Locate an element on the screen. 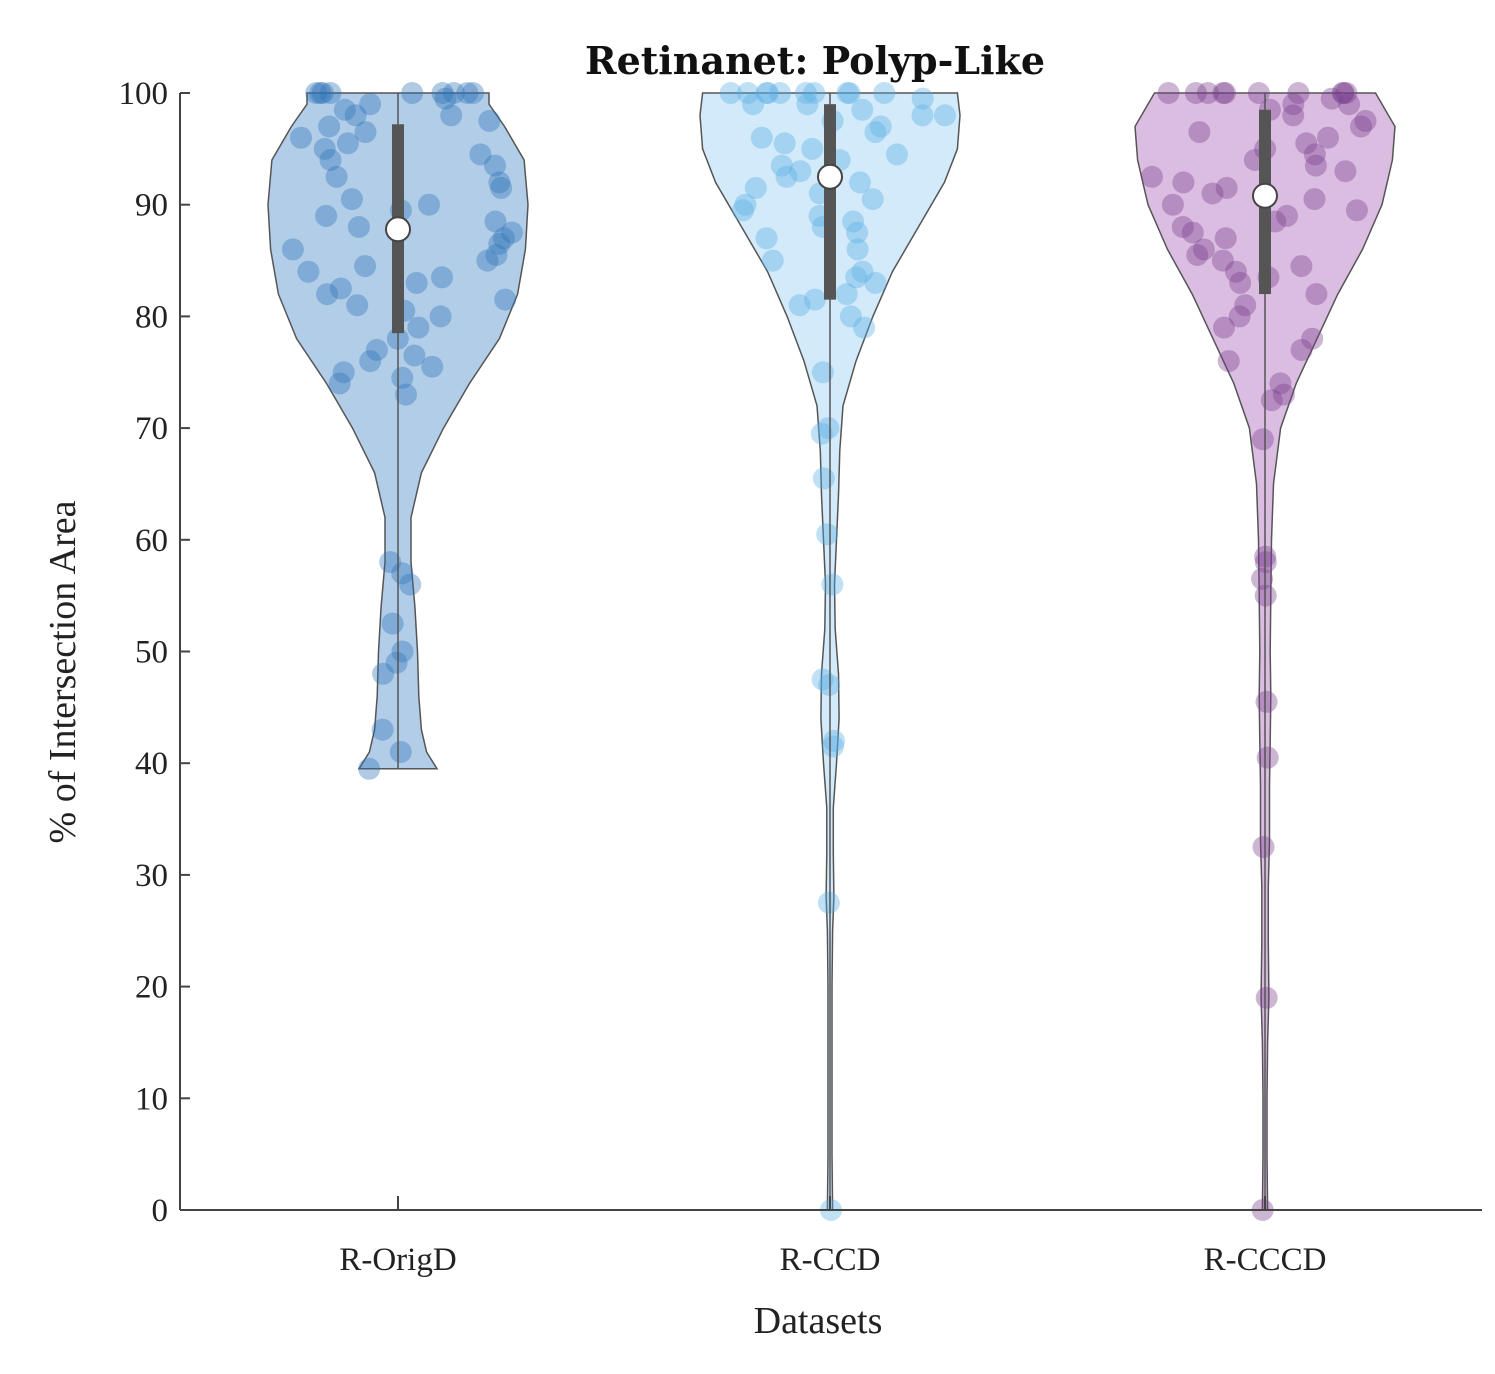 This screenshot has height=1374, width=1495. y-tick-label: 30 is located at coordinates (151, 876).